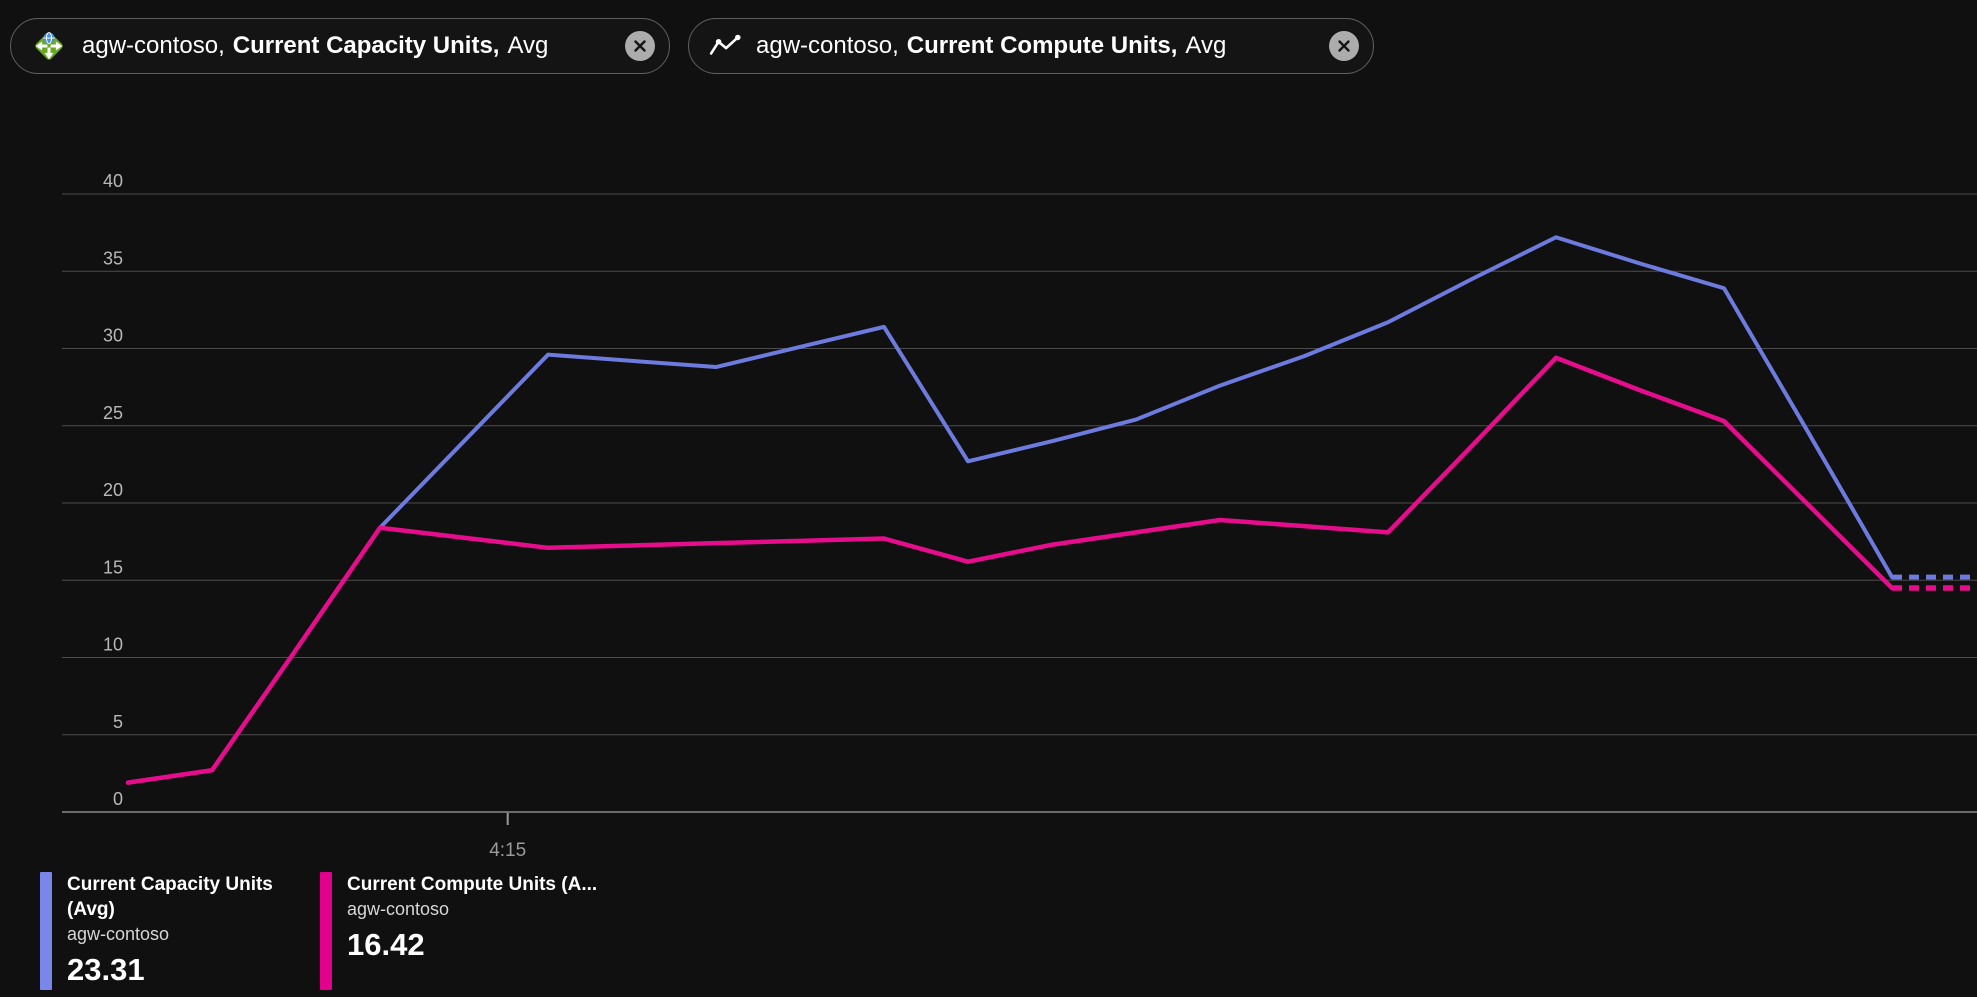 The image size is (1977, 997). Describe the element at coordinates (113, 181) in the screenshot. I see `y-axis-tick-label: 40` at that location.